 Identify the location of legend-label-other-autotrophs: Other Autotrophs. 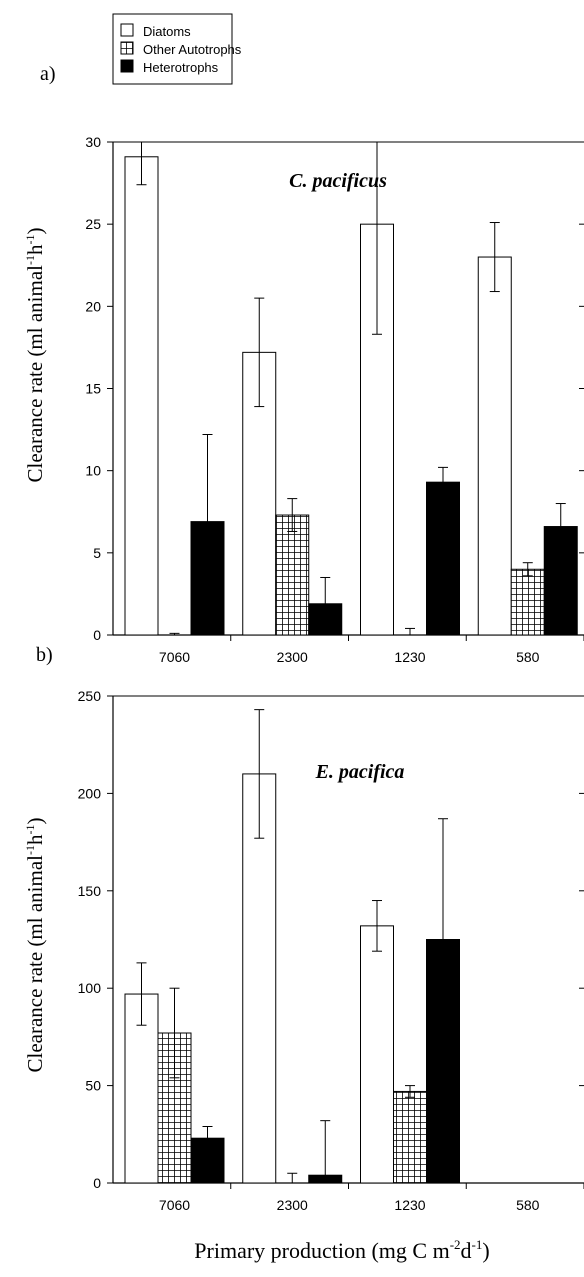
(192, 49).